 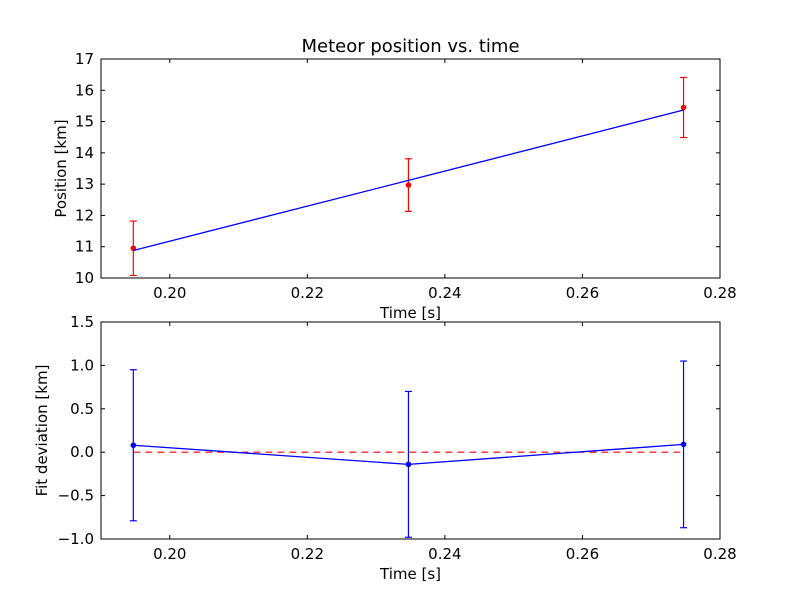 I want to click on y-tick-label: 1.5, so click(x=82, y=322).